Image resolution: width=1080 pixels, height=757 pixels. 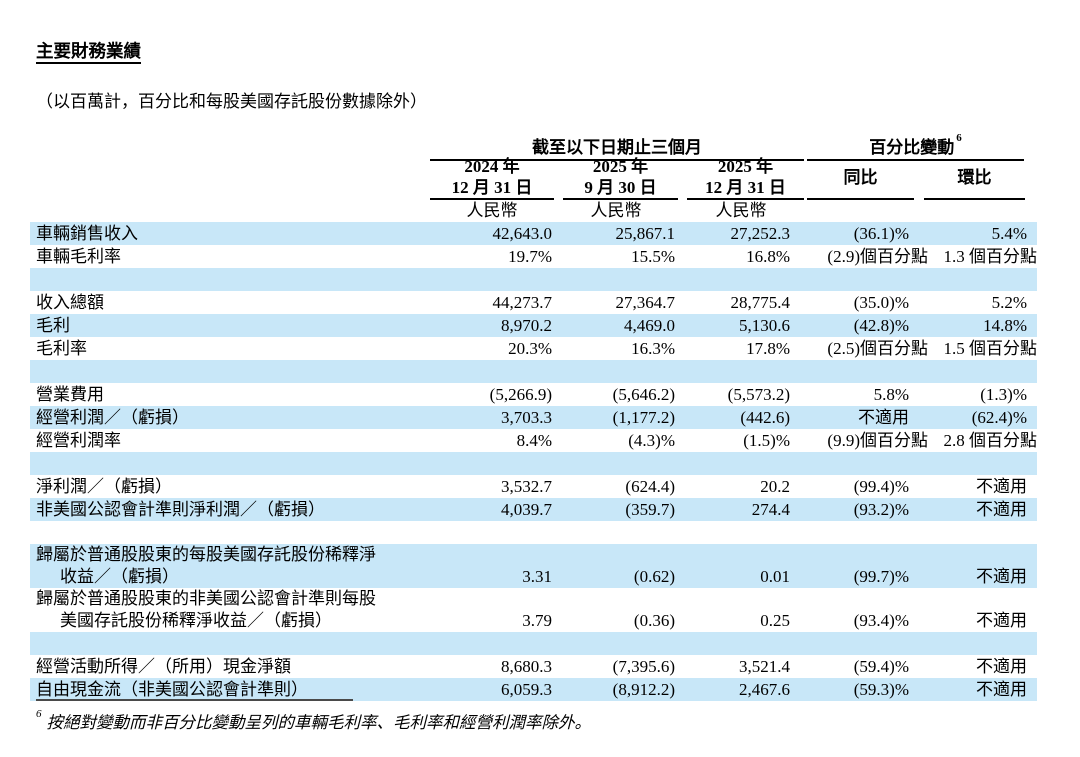 I want to click on row-label: 歸屬於普通股股東的非美國公認會計準則每股 美國存託股份稀釋淨收益／（虧損）, so click(x=206, y=609).